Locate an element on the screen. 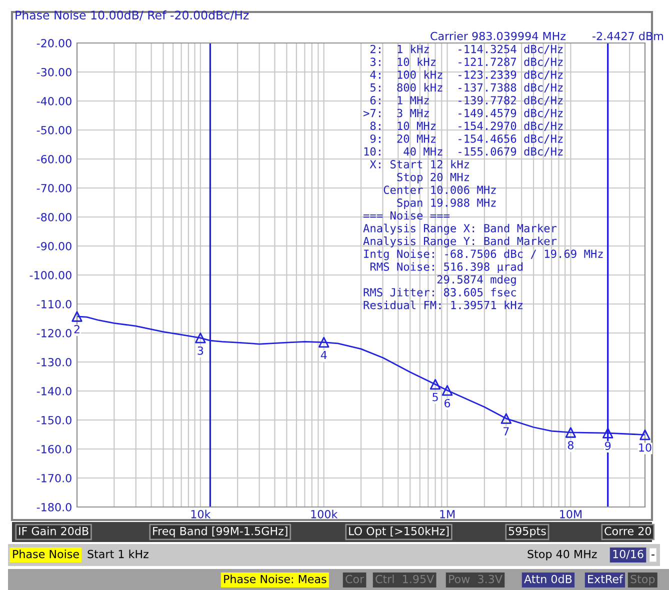 This screenshot has height=590, width=669. y-tick-label: -40.00 is located at coordinates (54, 101).